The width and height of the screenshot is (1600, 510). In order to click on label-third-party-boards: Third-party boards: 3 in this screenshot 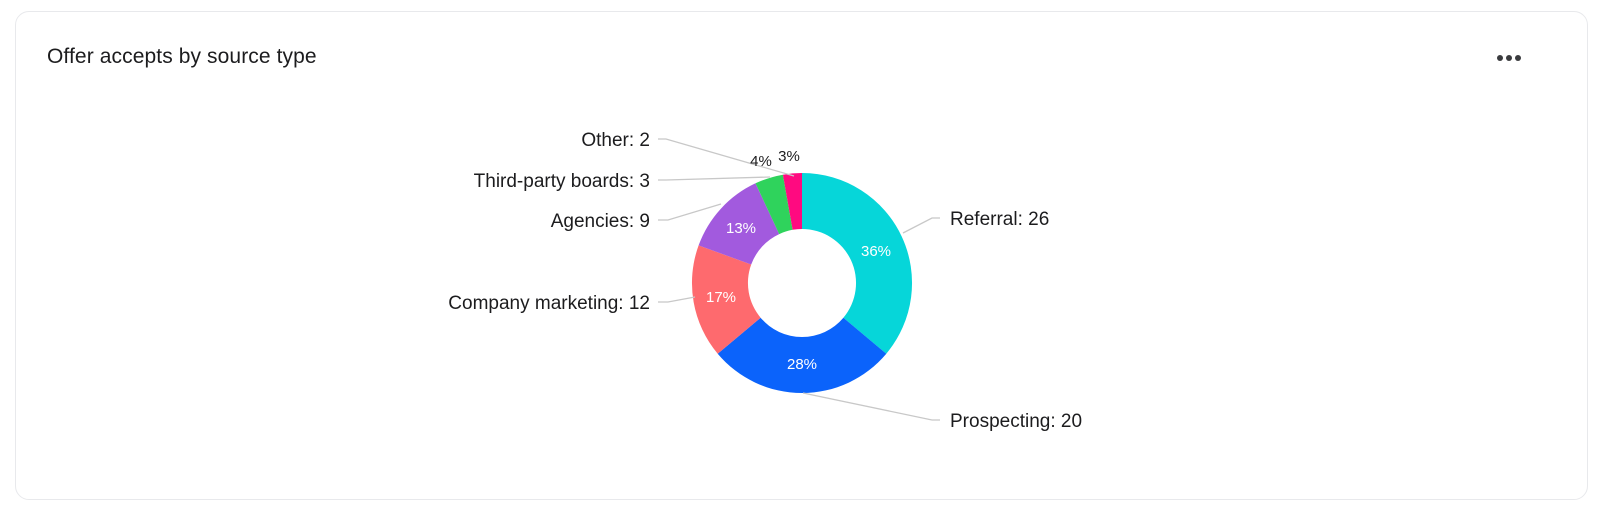, I will do `click(562, 181)`.